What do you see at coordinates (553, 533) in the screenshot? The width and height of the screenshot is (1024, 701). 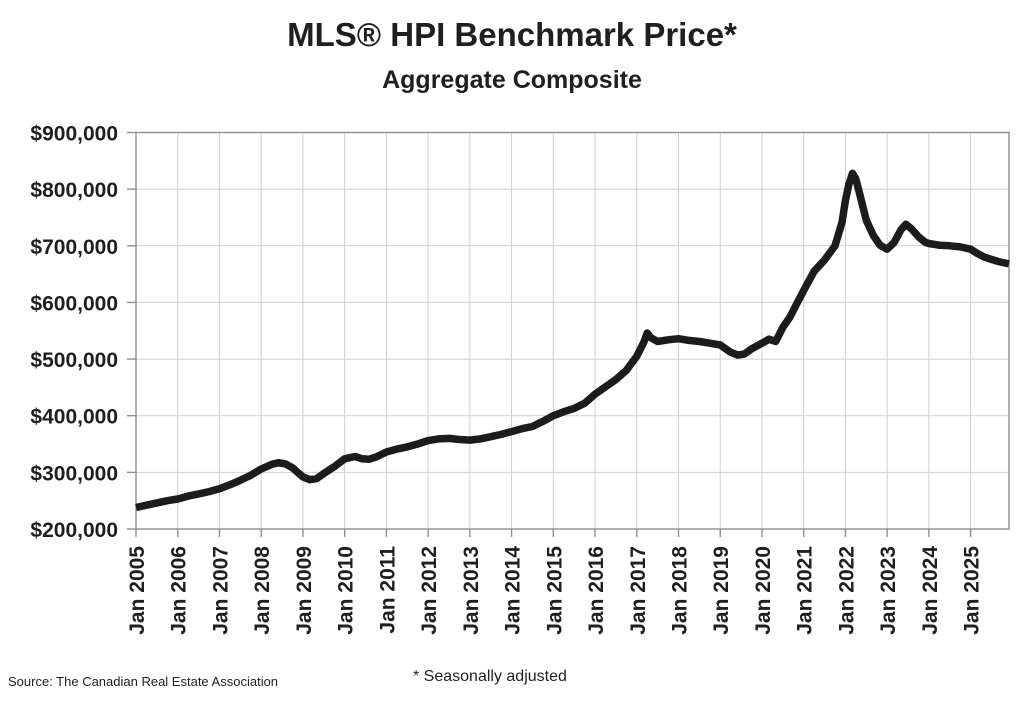 I see `x-axis-ticks` at bounding box center [553, 533].